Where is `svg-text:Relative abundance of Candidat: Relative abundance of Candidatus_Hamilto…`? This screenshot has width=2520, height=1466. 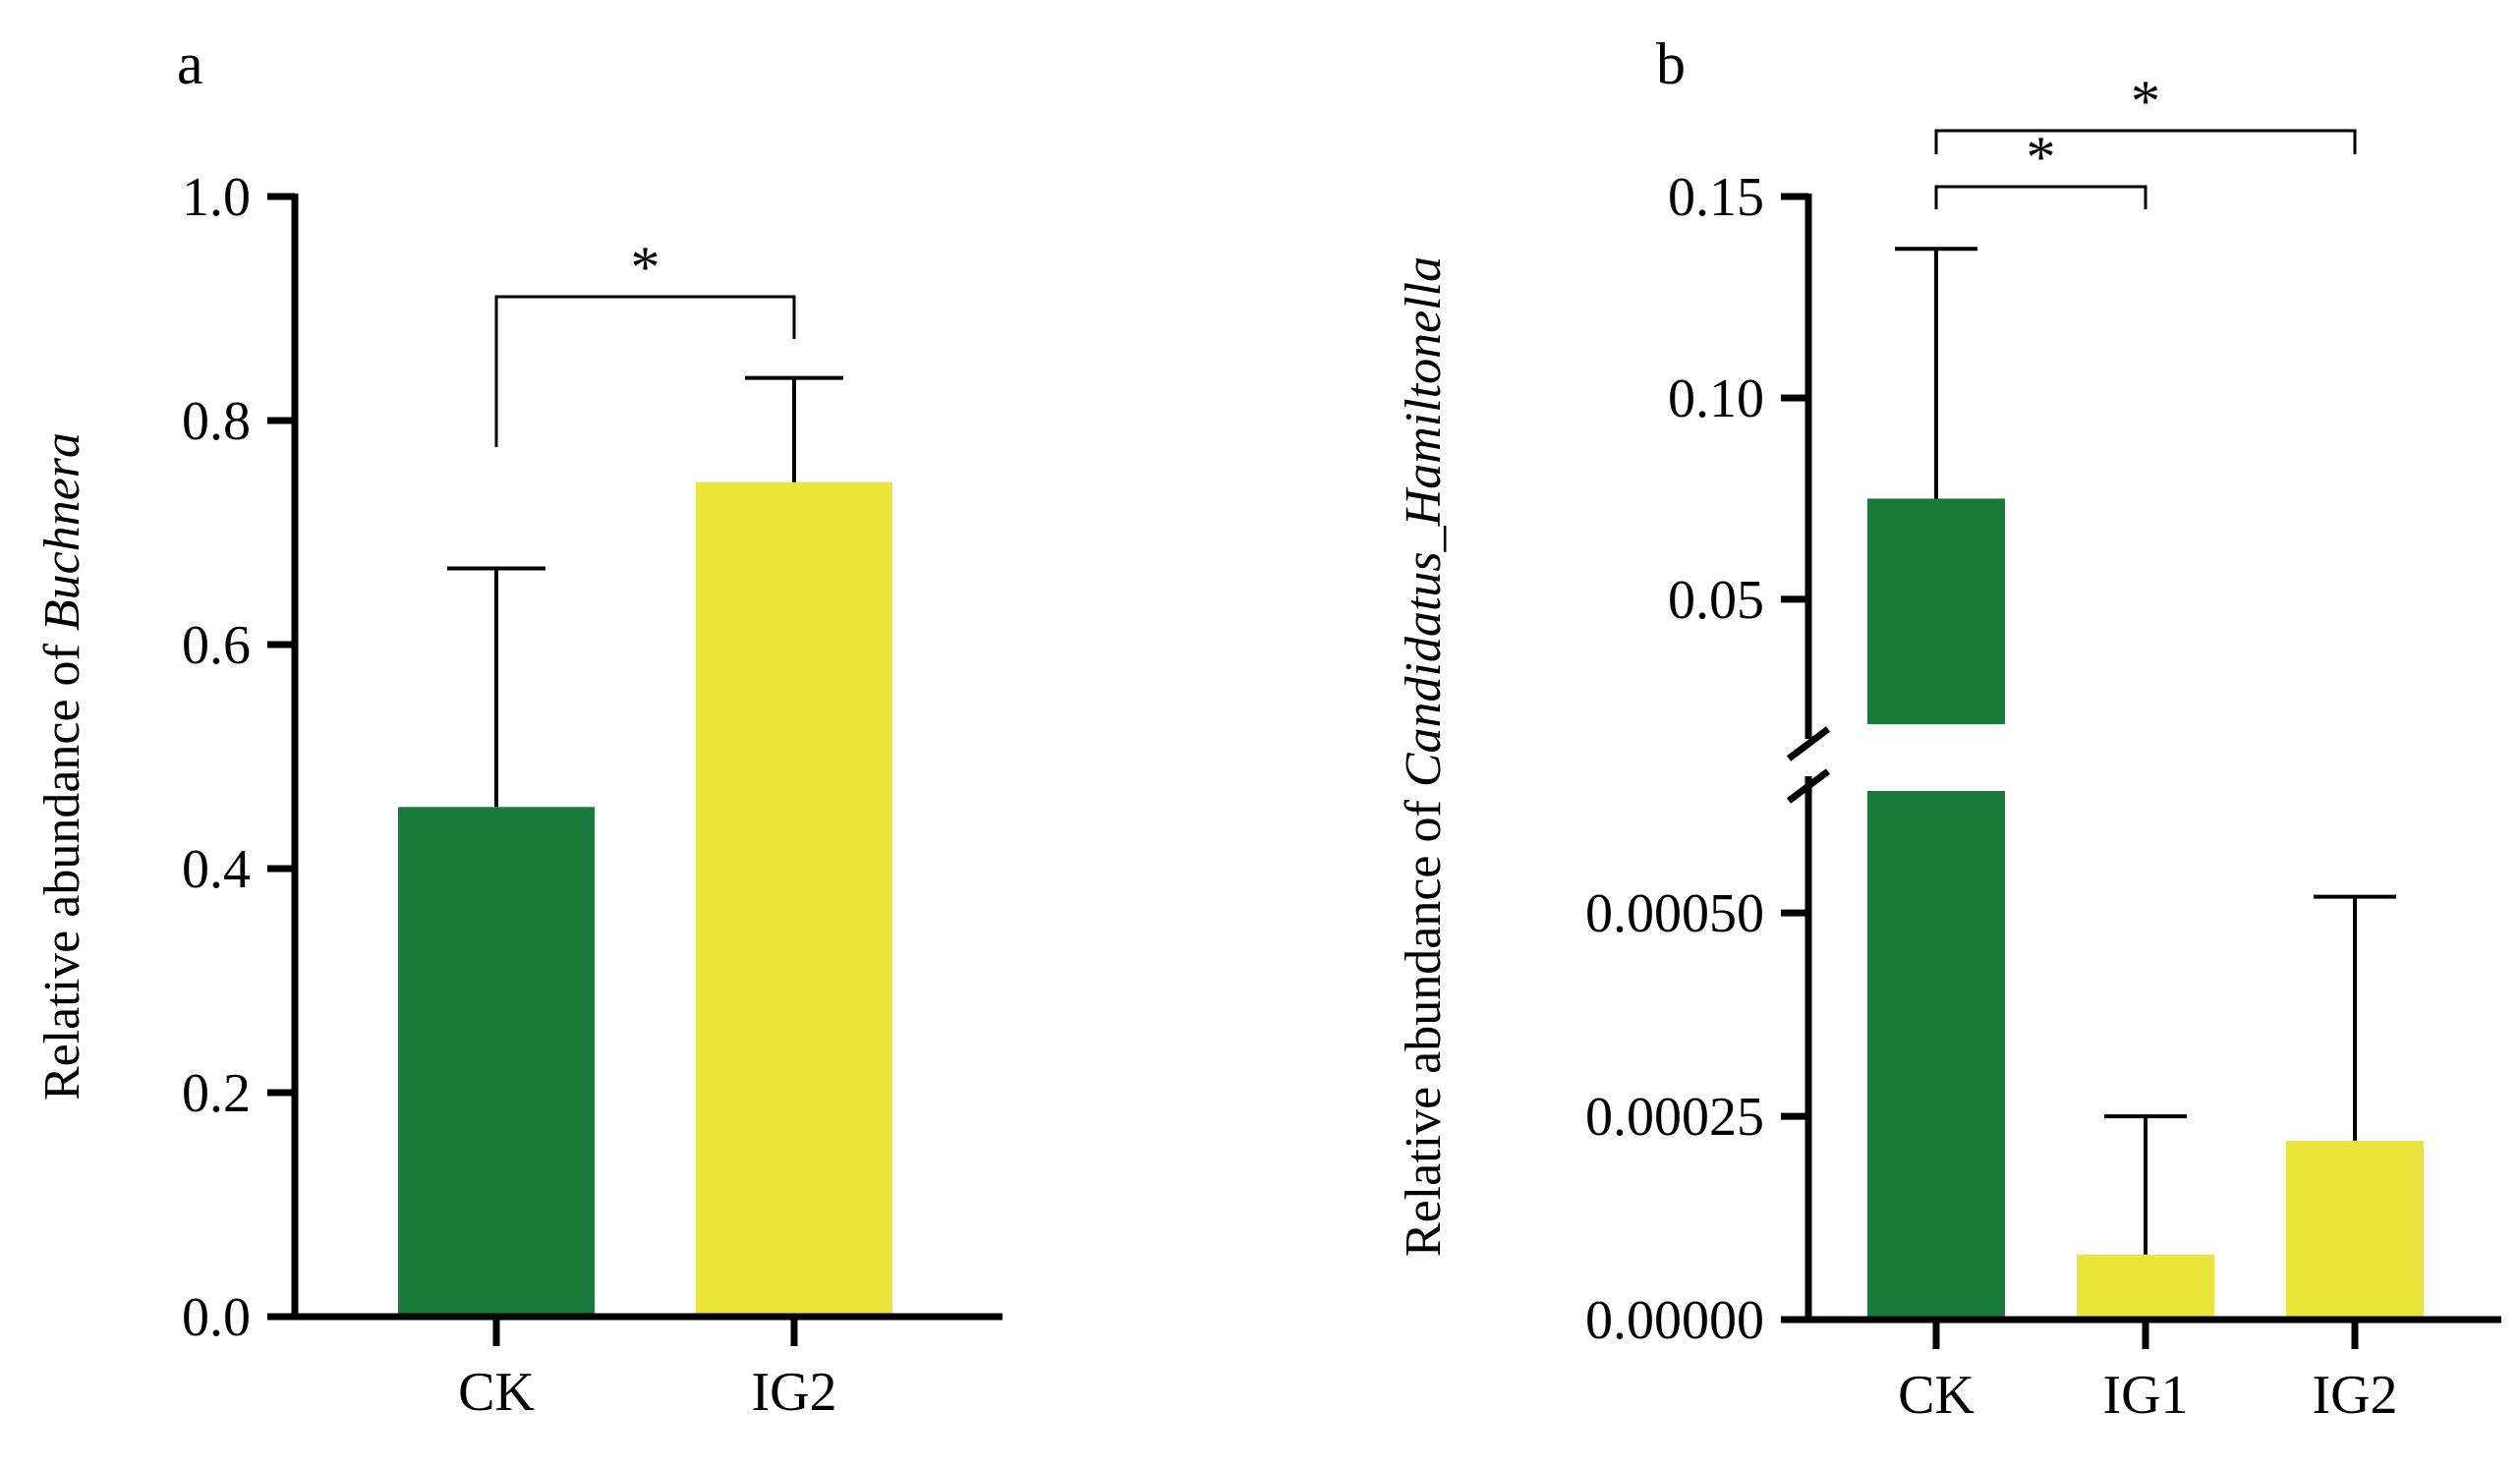
svg-text:Relative abundance of Candidat: Relative abundance of Candidatus_Hamilto… is located at coordinates (1424, 756).